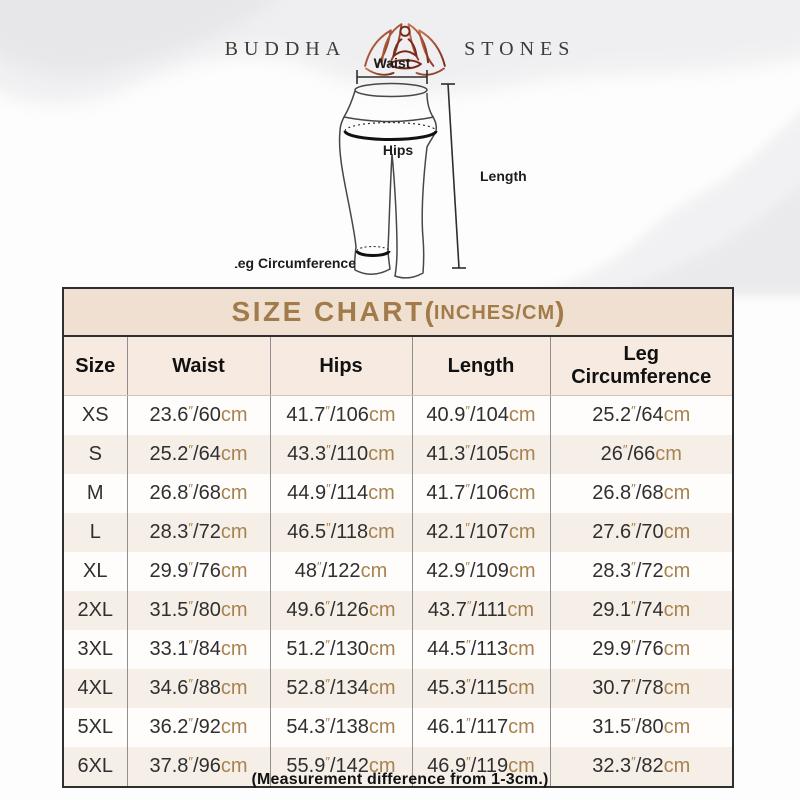 The image size is (800, 800). Describe the element at coordinates (480, 649) in the screenshot. I see `length-measurement: 44.5″/113cm` at that location.